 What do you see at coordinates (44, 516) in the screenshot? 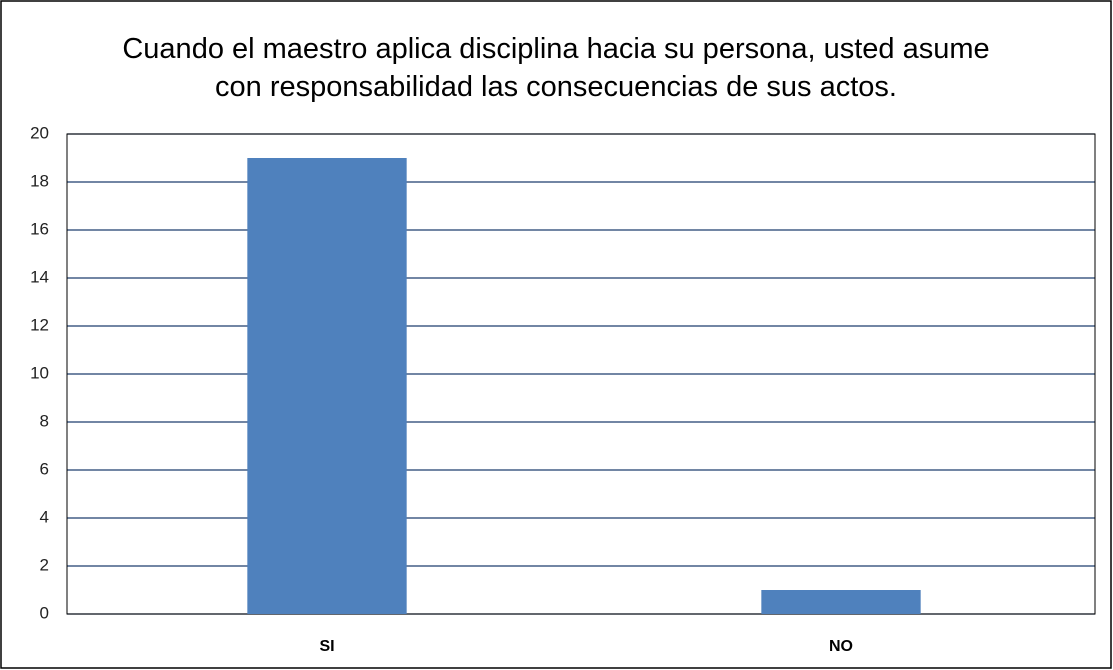
I see `y-tick-label: 4` at bounding box center [44, 516].